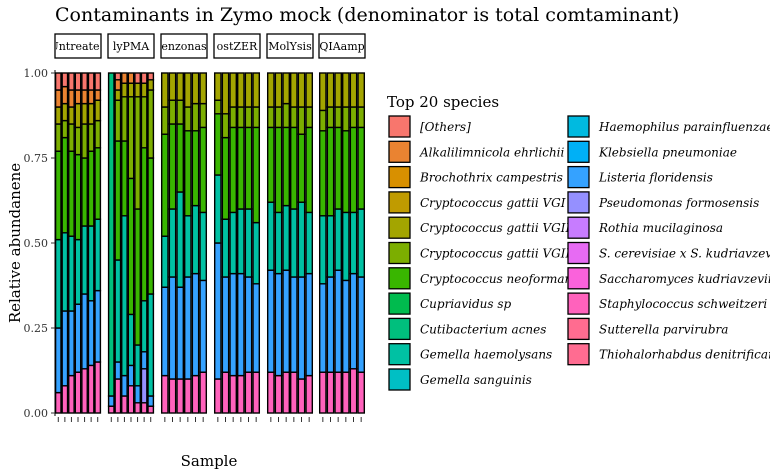 The image size is (770, 475). What do you see at coordinates (668, 354) in the screenshot?
I see `legend-item: Thiohalorhabdus denitrificans` at bounding box center [668, 354].